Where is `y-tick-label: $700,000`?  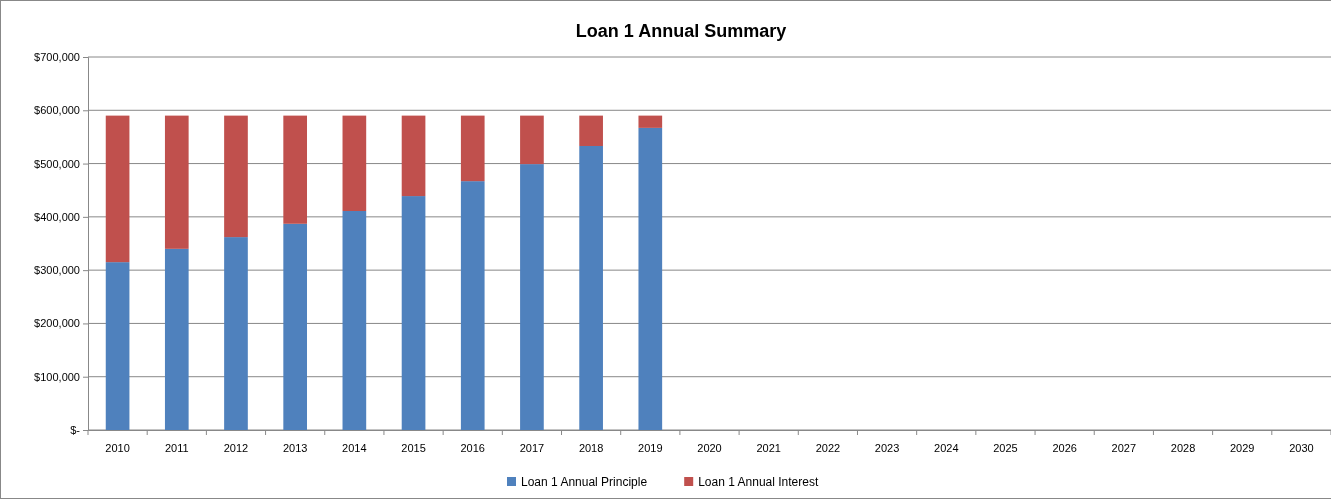
y-tick-label: $700,000 is located at coordinates (57, 57).